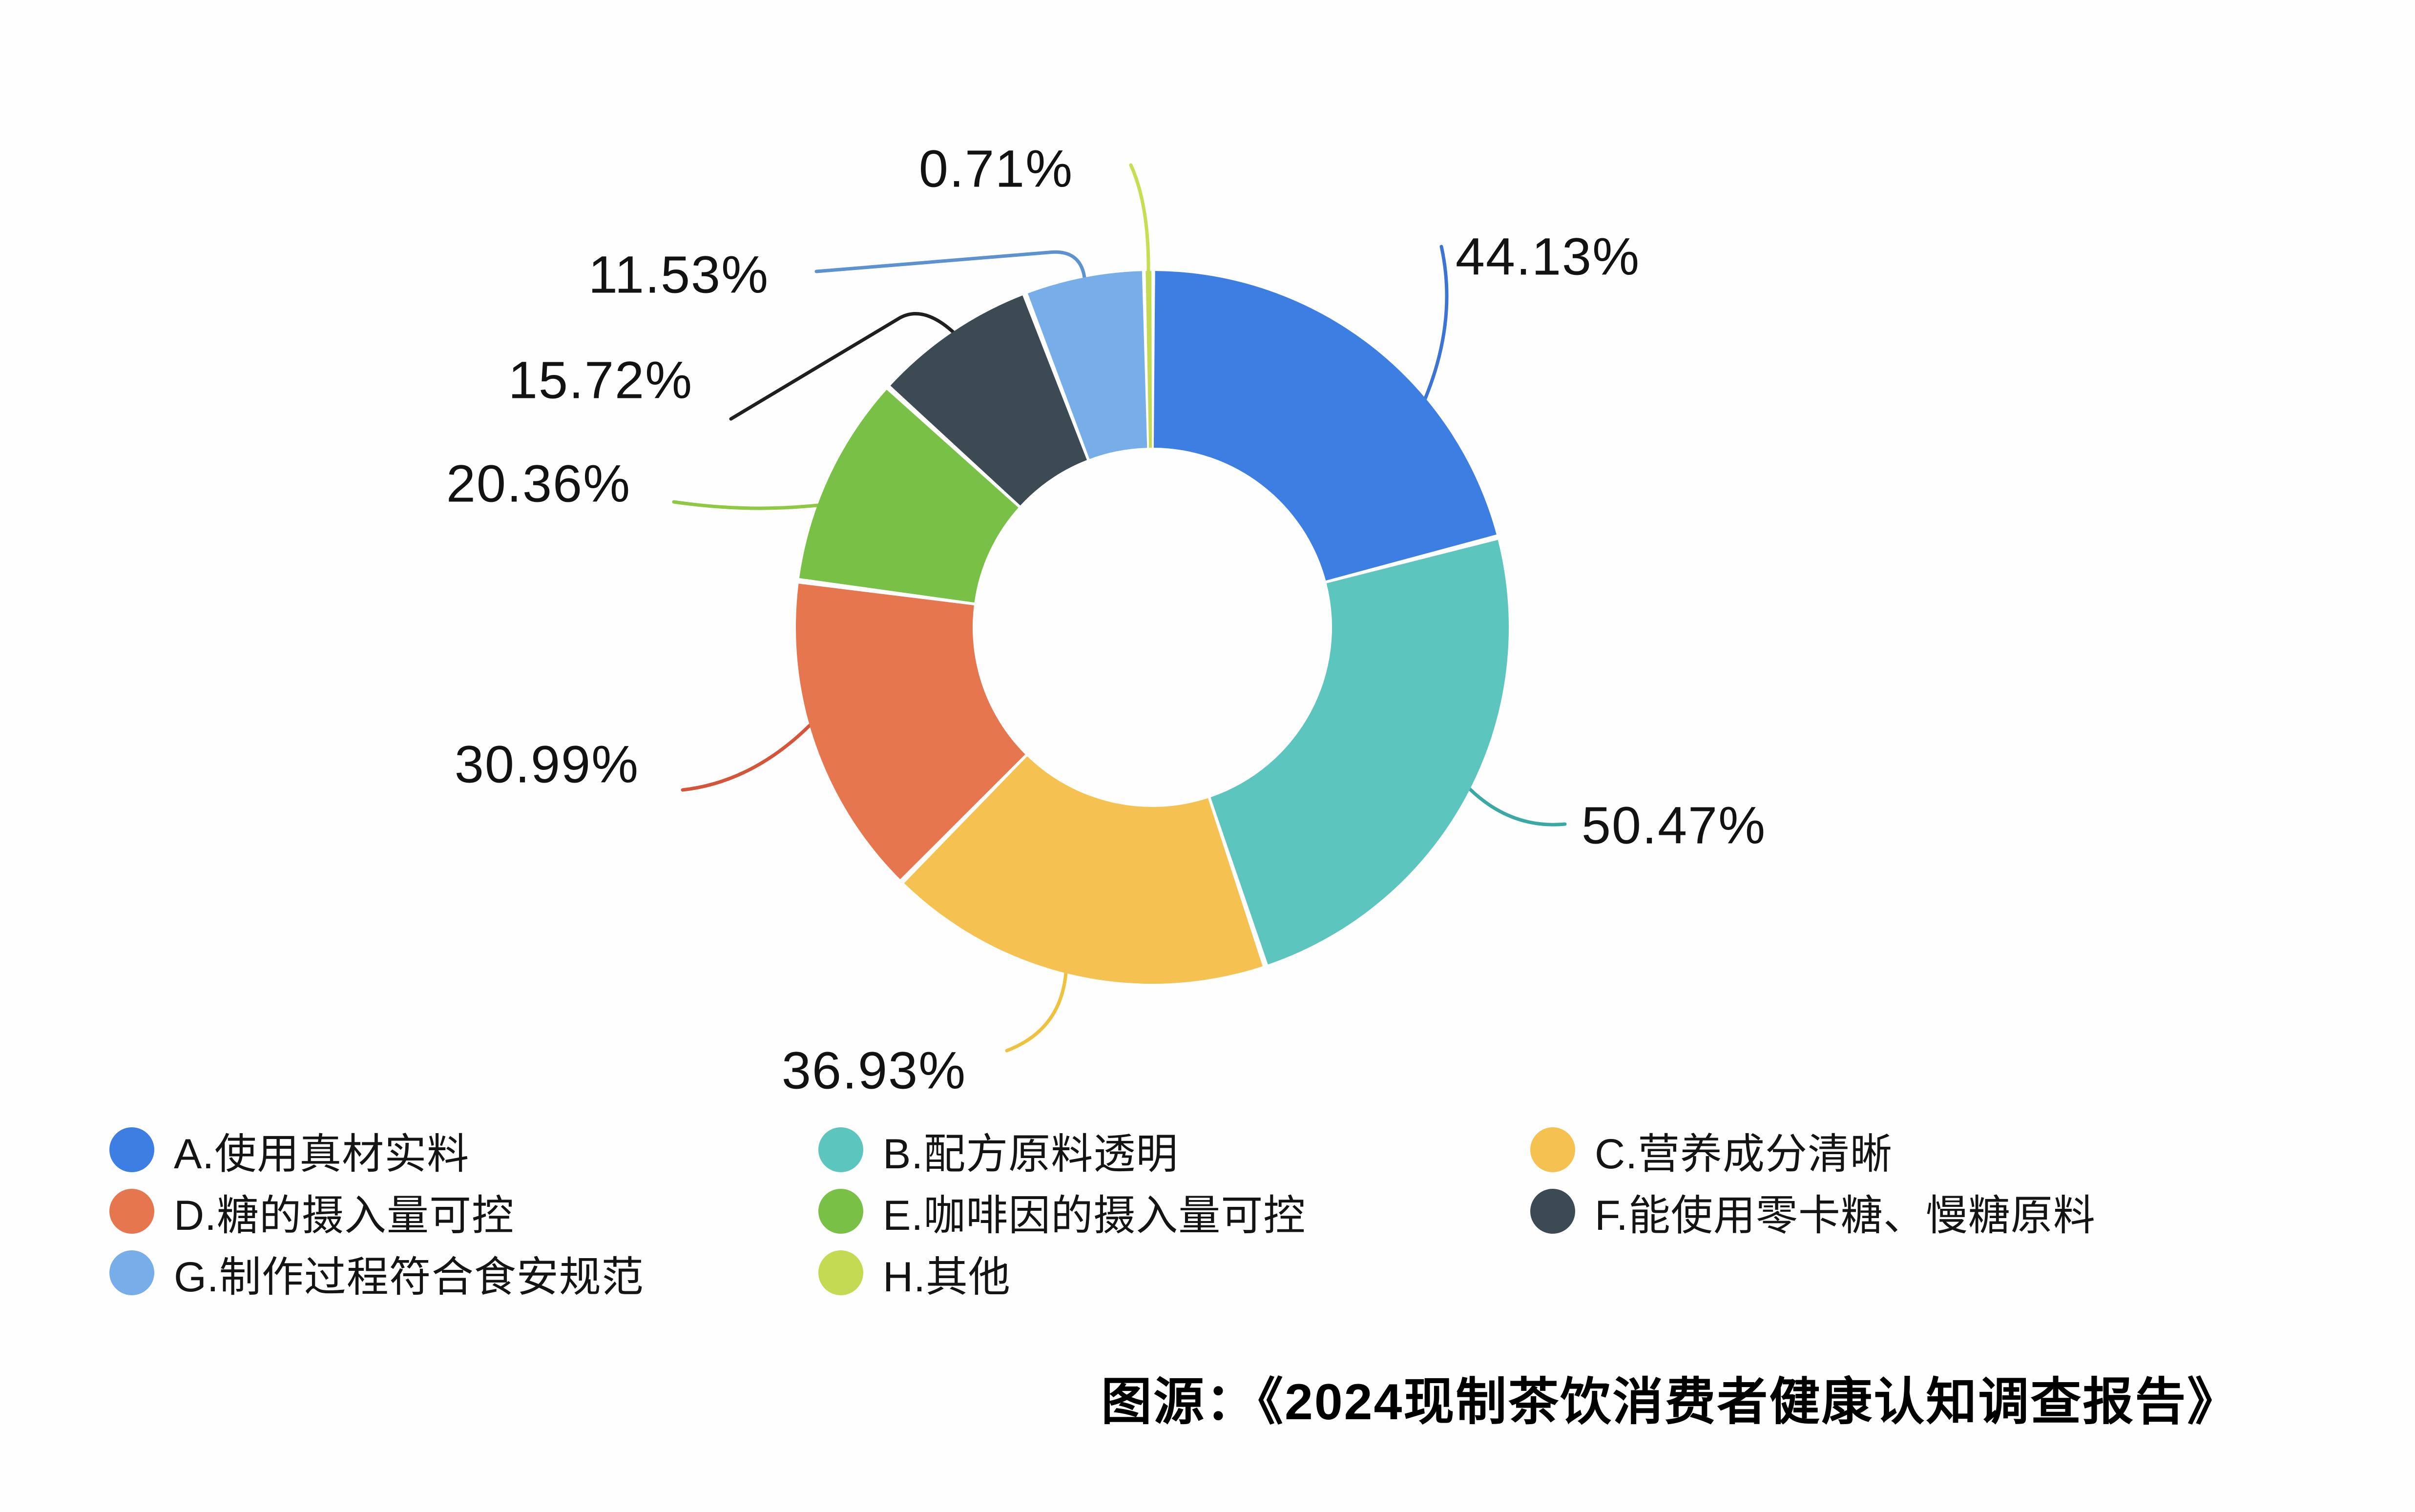  I want to click on donut-slice-e, so click(909, 496).